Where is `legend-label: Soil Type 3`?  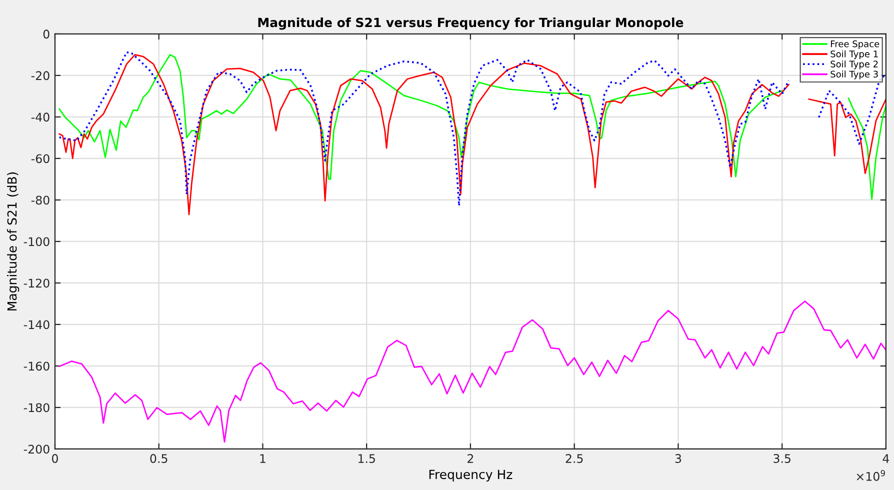
legend-label: Soil Type 3 is located at coordinates (854, 75).